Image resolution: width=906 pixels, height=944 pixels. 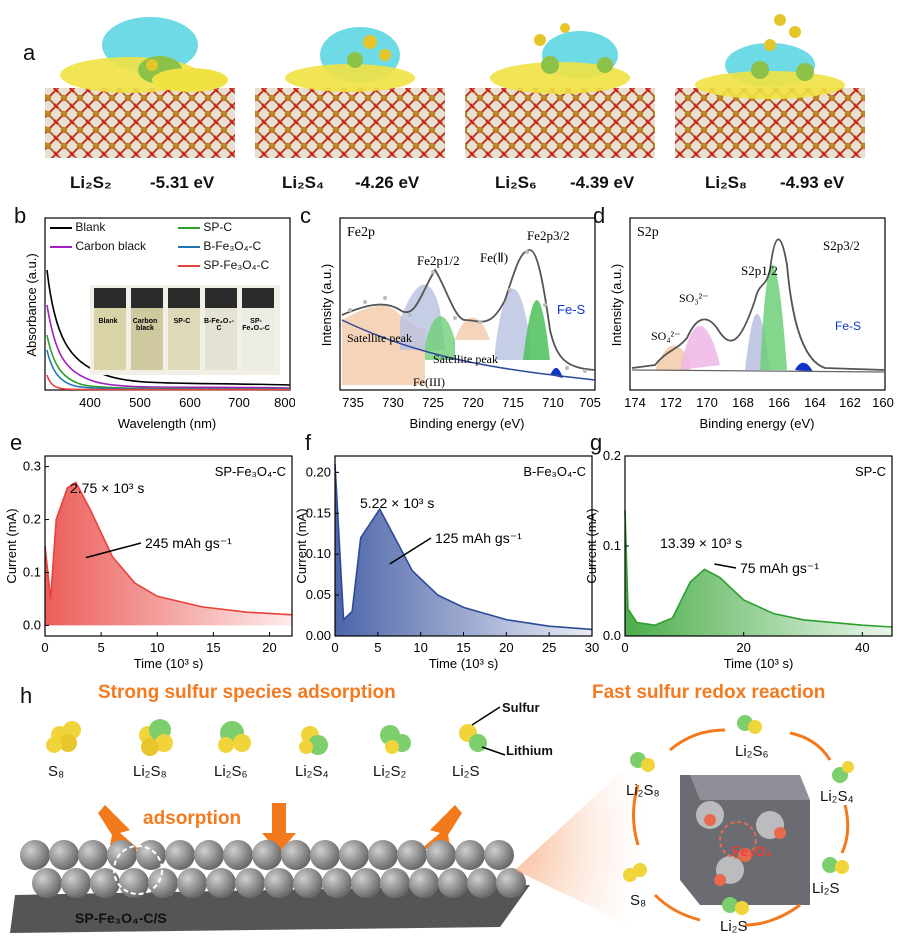 What do you see at coordinates (145, 325) in the screenshot?
I see `vial-label-carbon-black: Carbon black` at bounding box center [145, 325].